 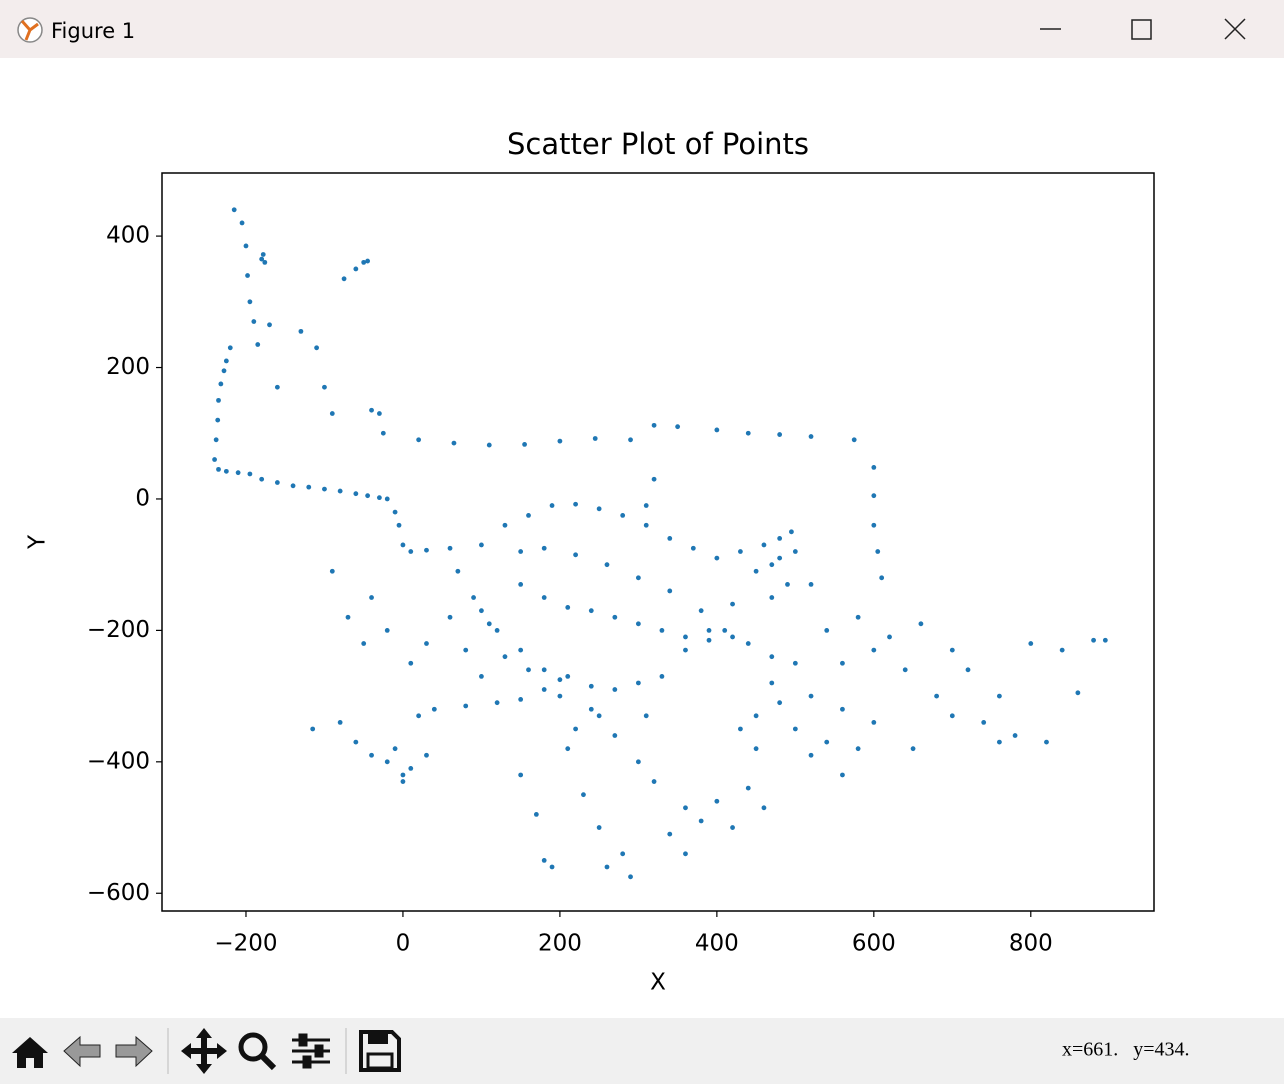 I want to click on x-tick-label: 800, so click(x=1031, y=944).